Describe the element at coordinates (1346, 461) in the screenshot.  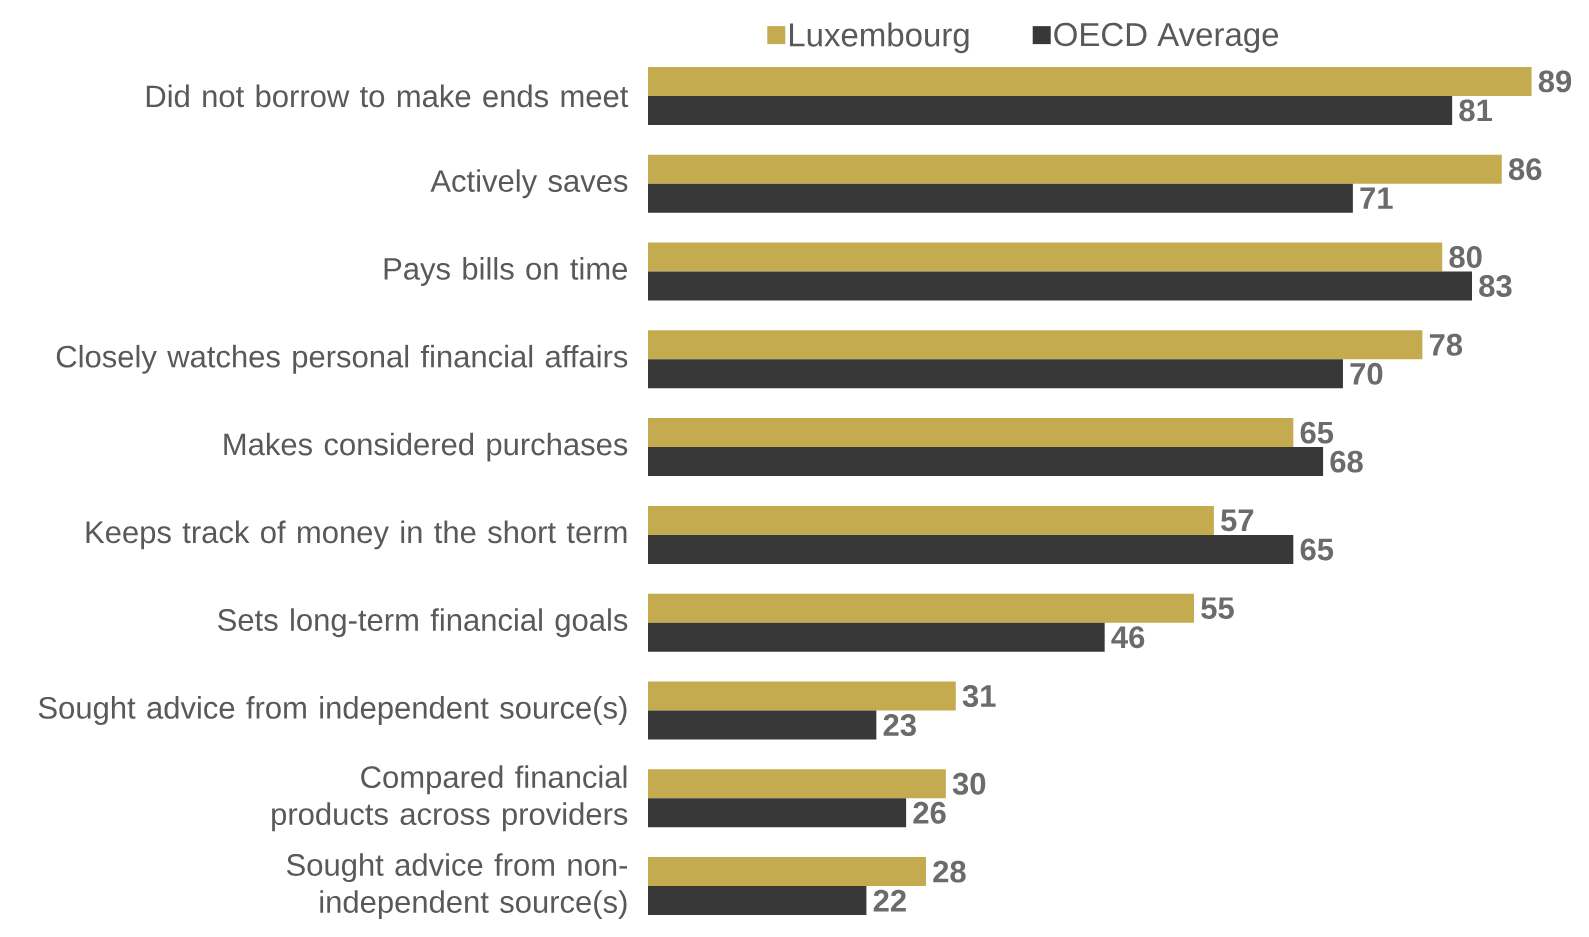
I see `data-label: 68` at that location.